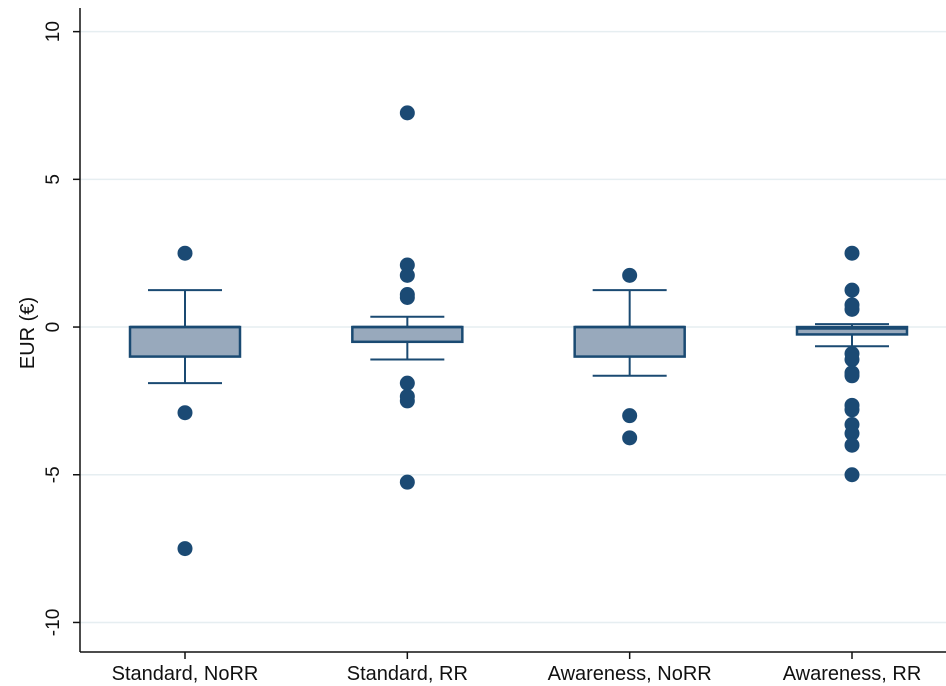 The height and width of the screenshot is (686, 946). Describe the element at coordinates (28, 333) in the screenshot. I see `y-axis-title: EUR (€)` at that location.